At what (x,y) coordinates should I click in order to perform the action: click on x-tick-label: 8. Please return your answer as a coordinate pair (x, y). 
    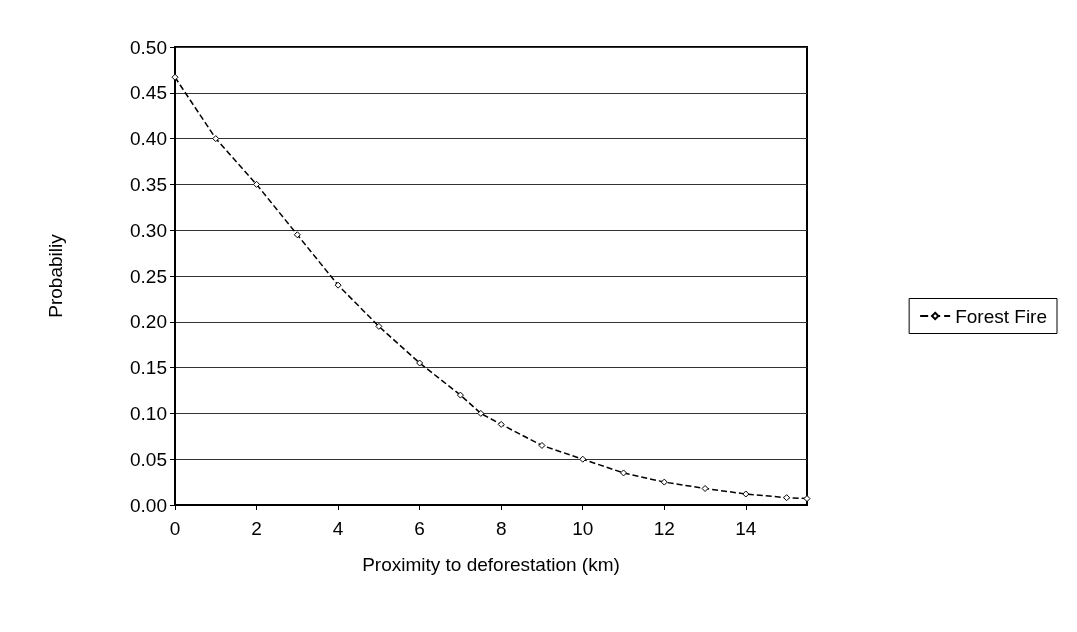
    Looking at the image, I should click on (501, 528).